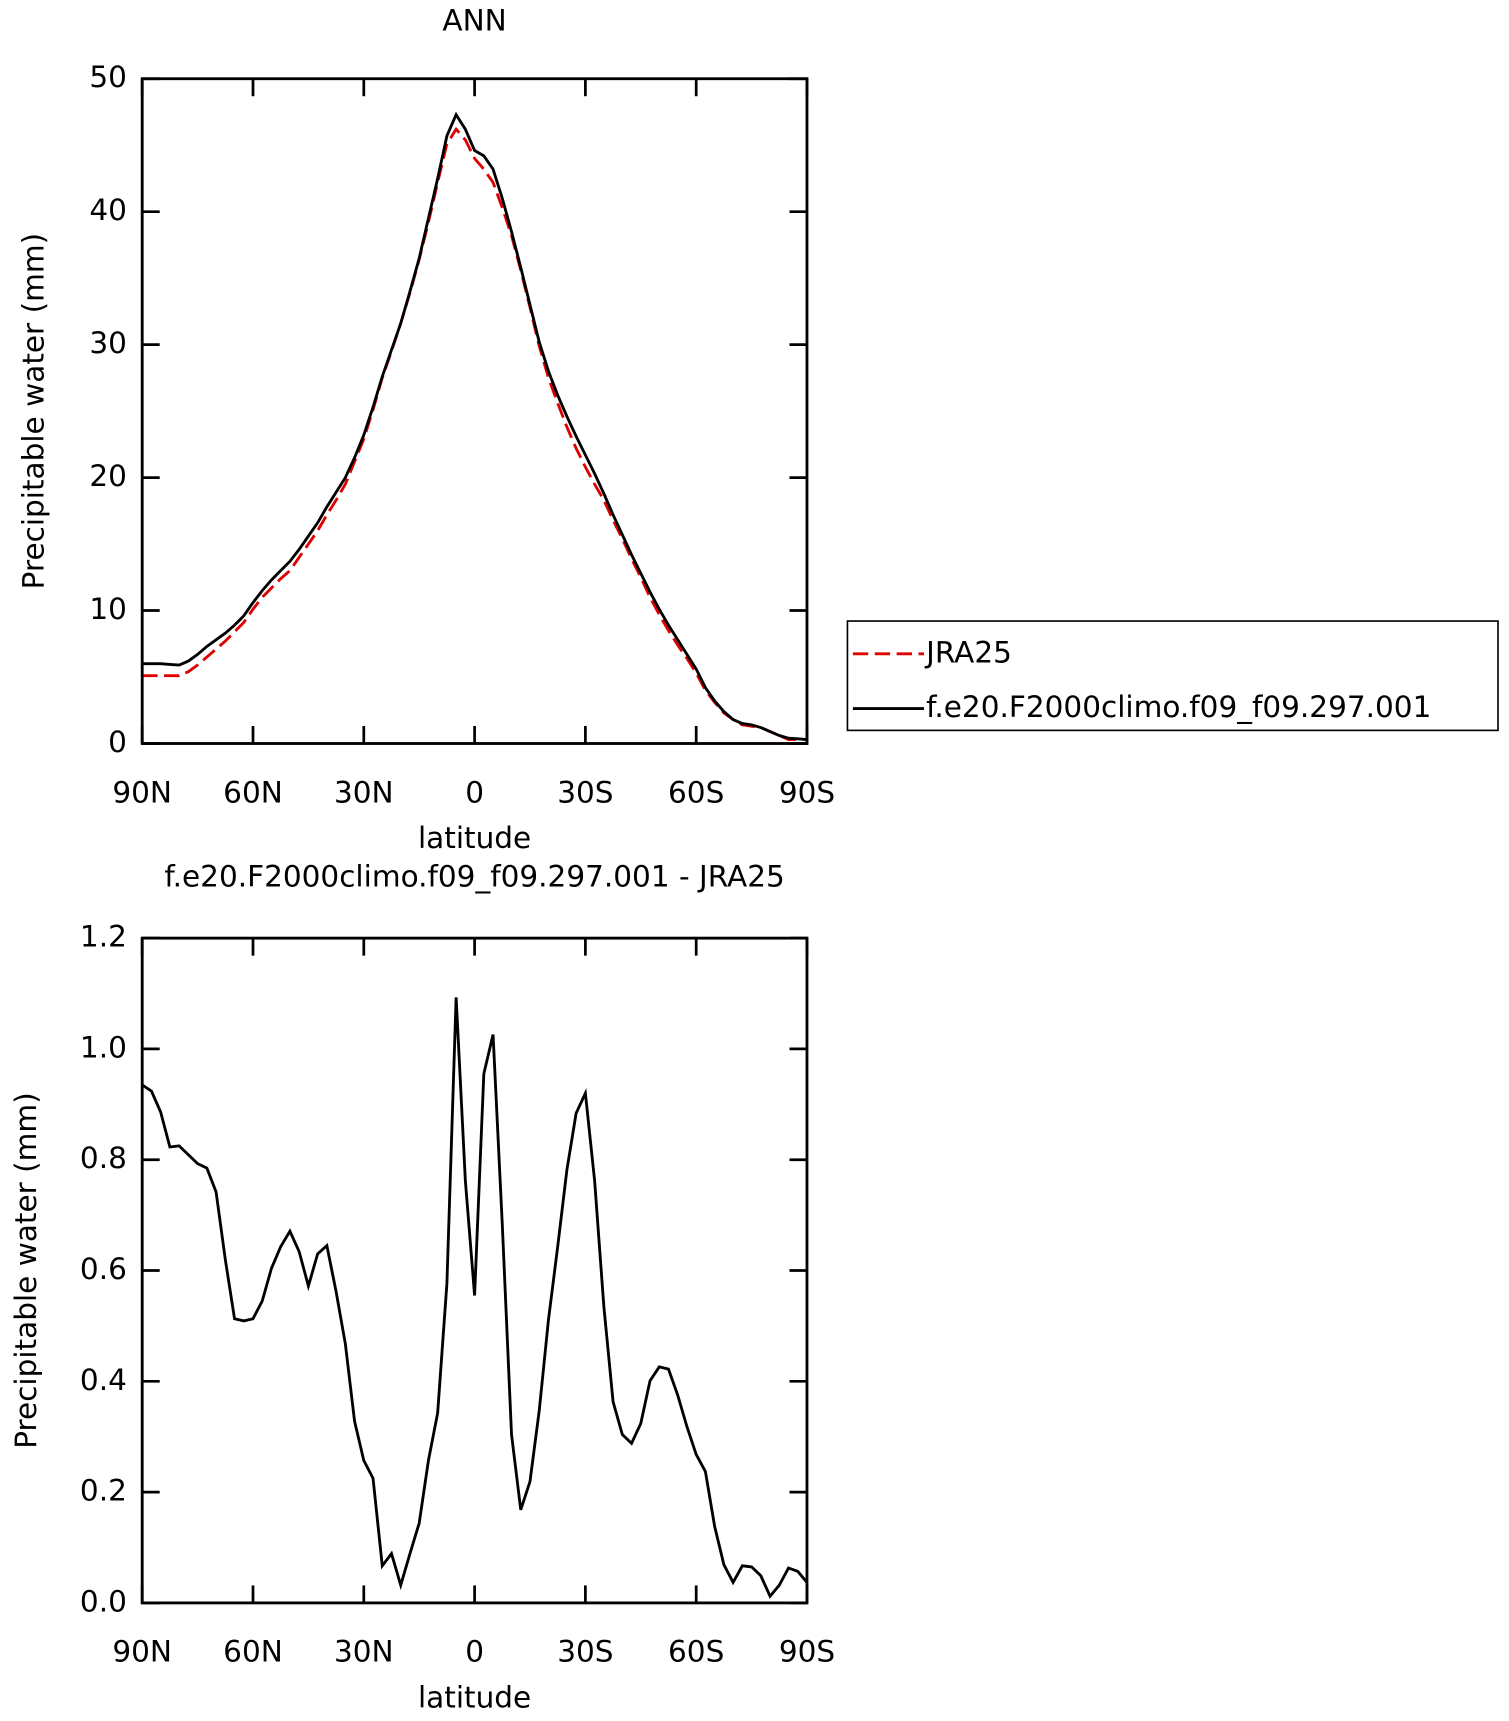 The image size is (1509, 1721). Describe the element at coordinates (108, 476) in the screenshot. I see `y-tick-label: 20` at that location.